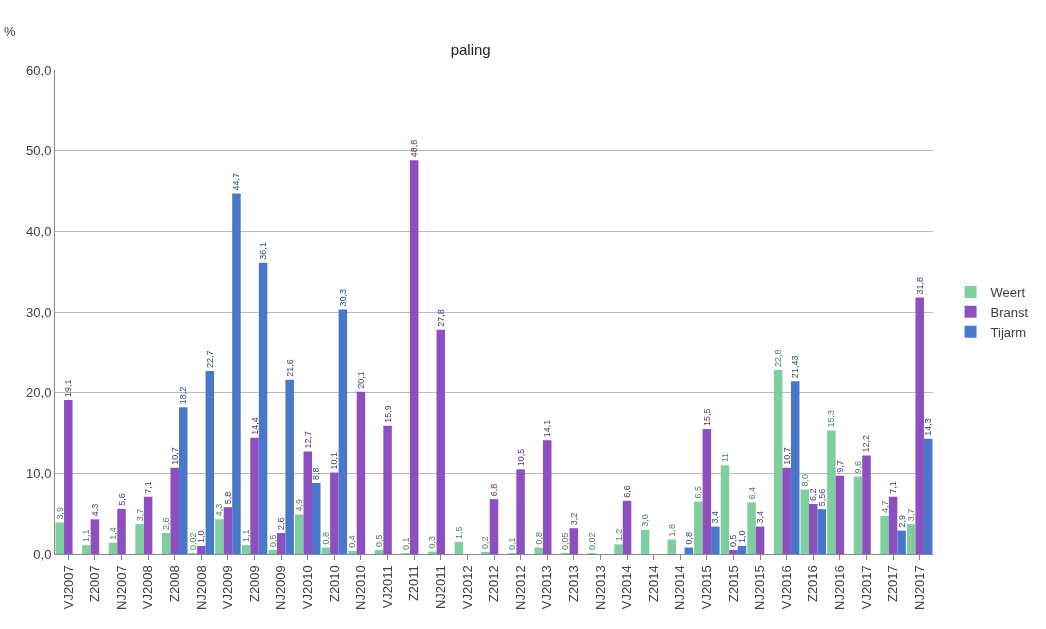  I want to click on data-label: 30,3, so click(342, 298).